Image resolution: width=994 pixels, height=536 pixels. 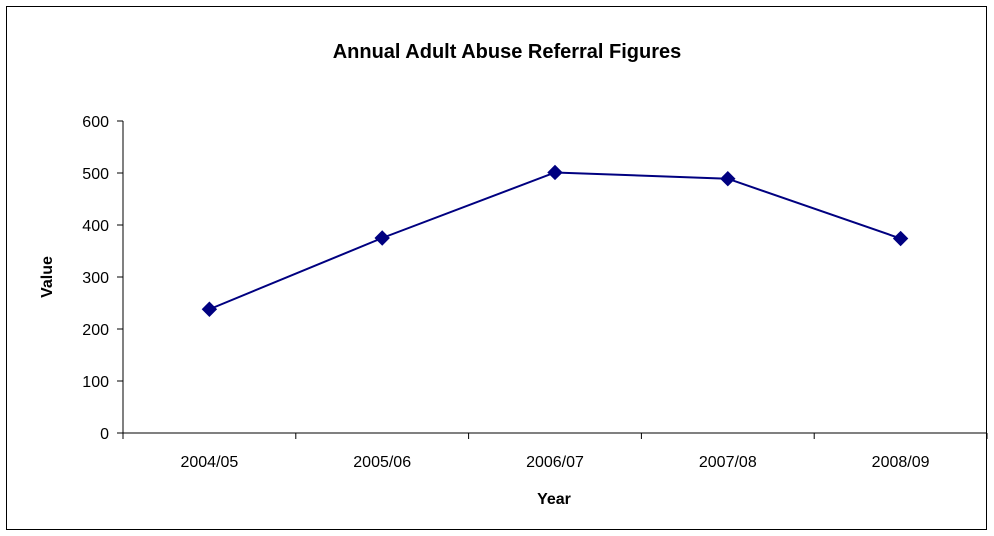 What do you see at coordinates (382, 462) in the screenshot?
I see `x-tick-label: 2005/06` at bounding box center [382, 462].